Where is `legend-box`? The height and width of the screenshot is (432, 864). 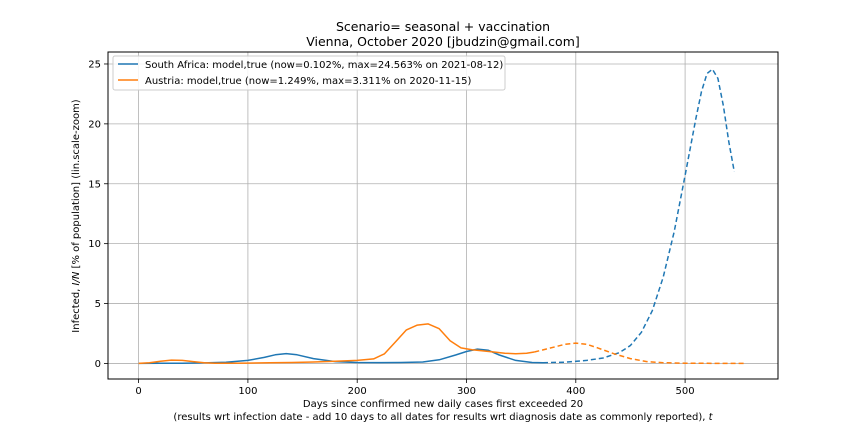
legend-box is located at coordinates (309, 73).